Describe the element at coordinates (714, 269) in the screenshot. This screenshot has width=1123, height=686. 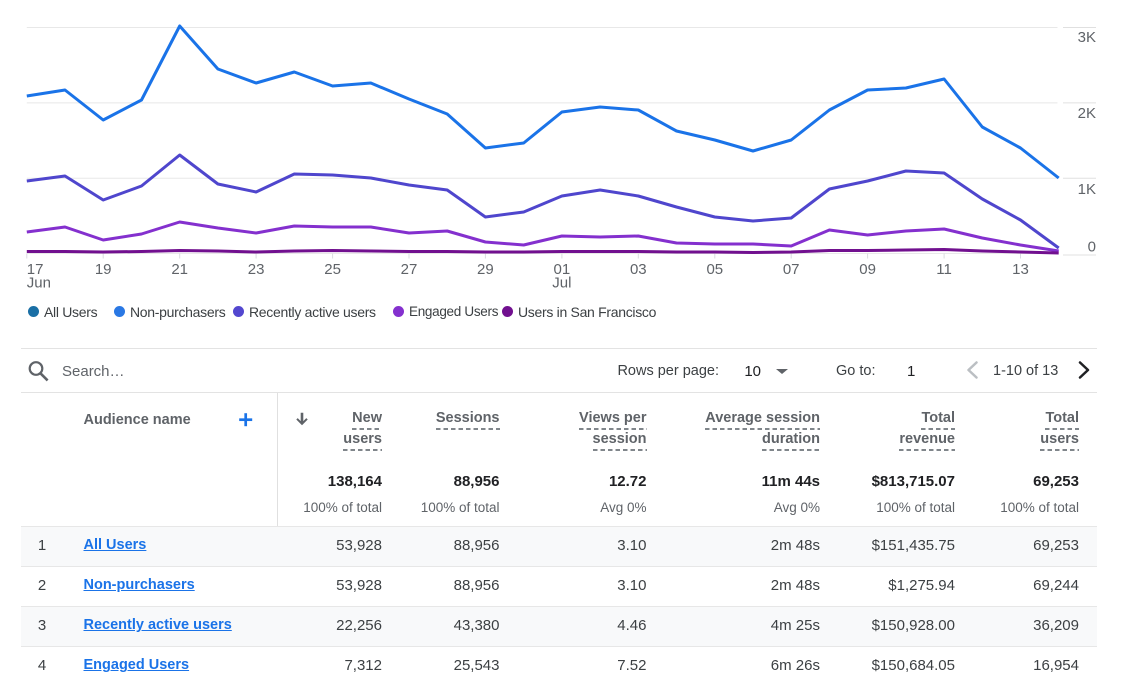
I see `svg-text: 05` at that location.